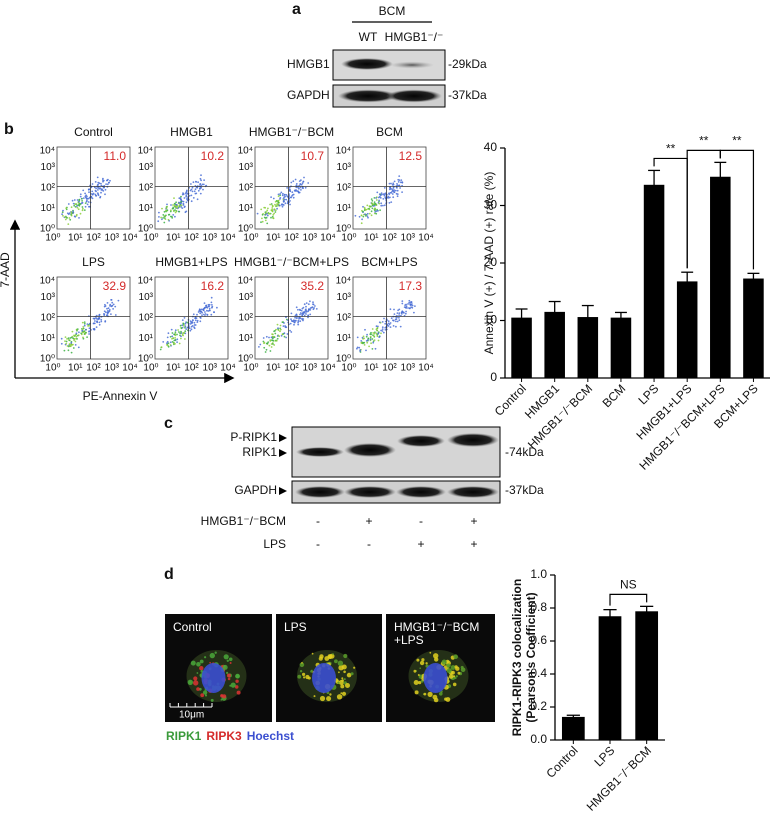 Image resolution: width=779 pixels, height=819 pixels. I want to click on significance-bracket, so click(628, 599).